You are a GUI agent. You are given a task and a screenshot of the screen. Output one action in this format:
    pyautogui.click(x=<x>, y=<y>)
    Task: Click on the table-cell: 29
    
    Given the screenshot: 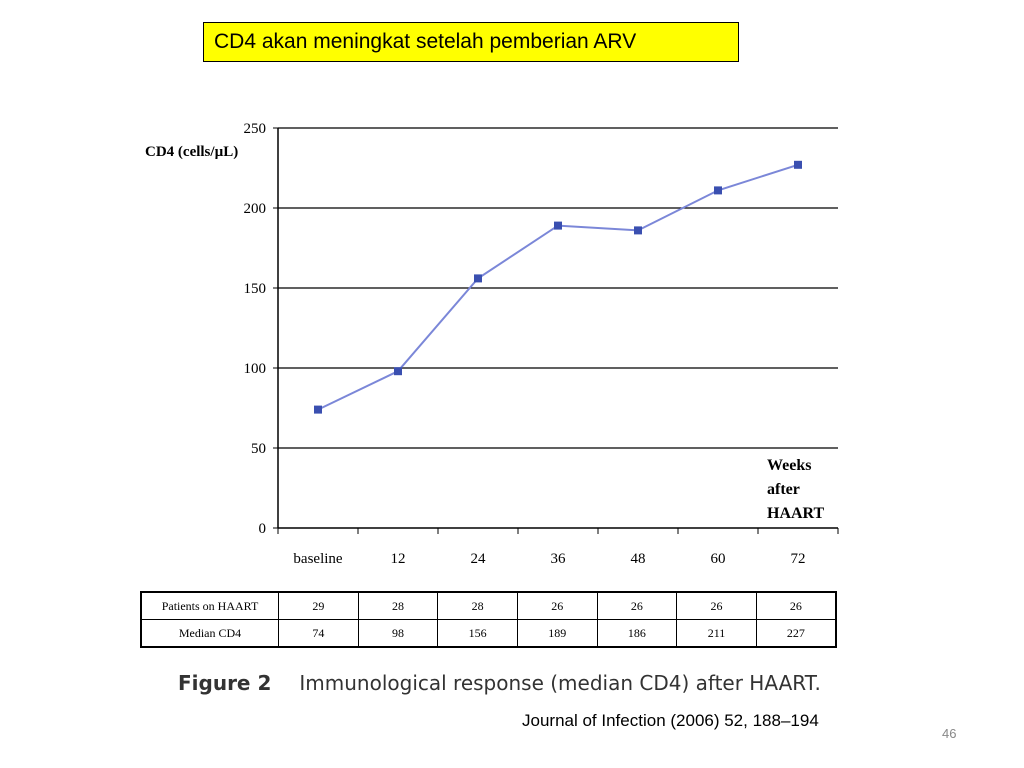 What is the action you would take?
    pyautogui.click(x=318, y=605)
    